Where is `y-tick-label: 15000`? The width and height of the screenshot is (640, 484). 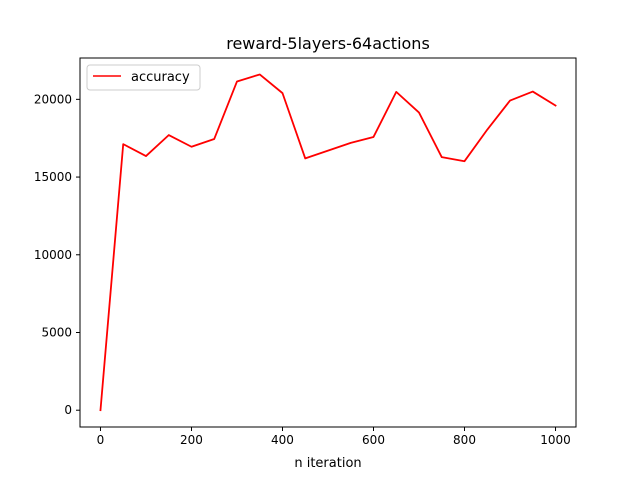
y-tick-label: 15000 is located at coordinates (53, 177).